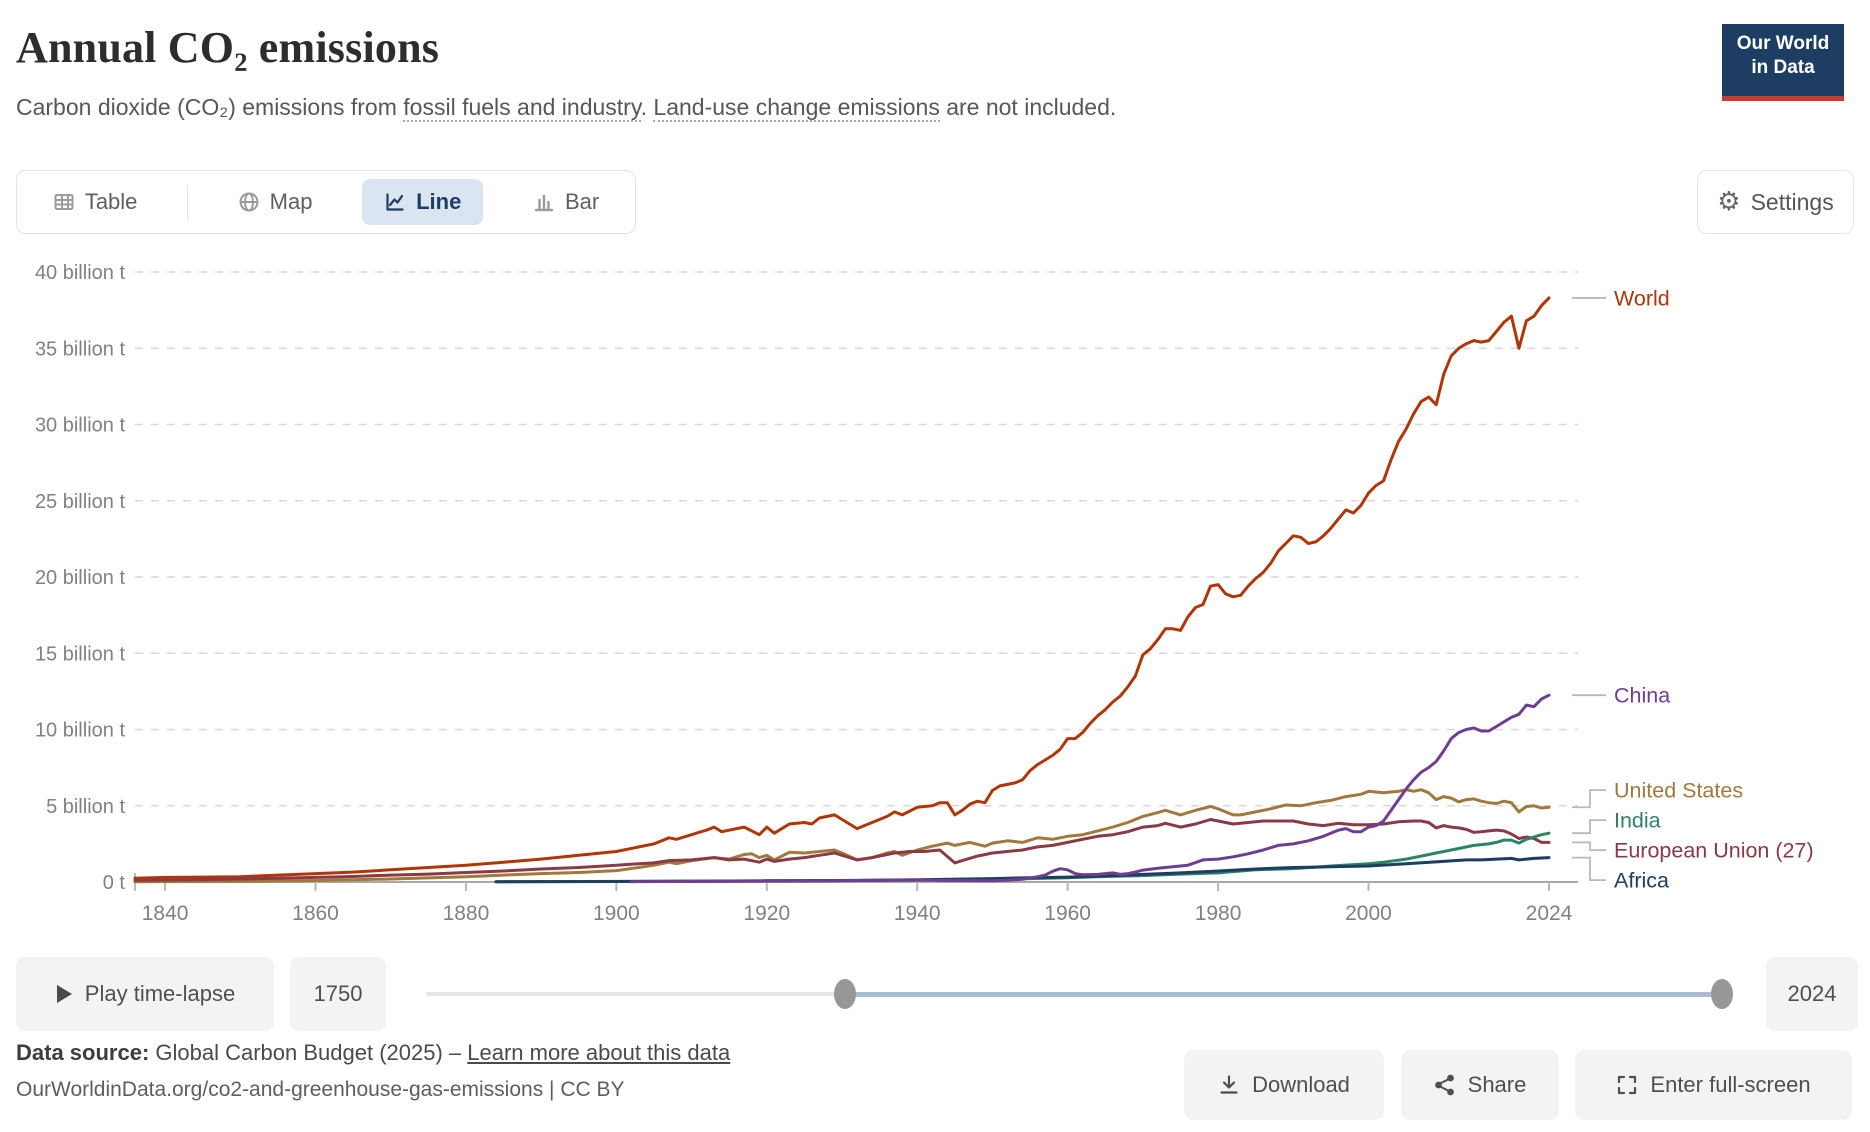 Image resolution: width=1870 pixels, height=1132 pixels. I want to click on download-icon, so click(1229, 1084).